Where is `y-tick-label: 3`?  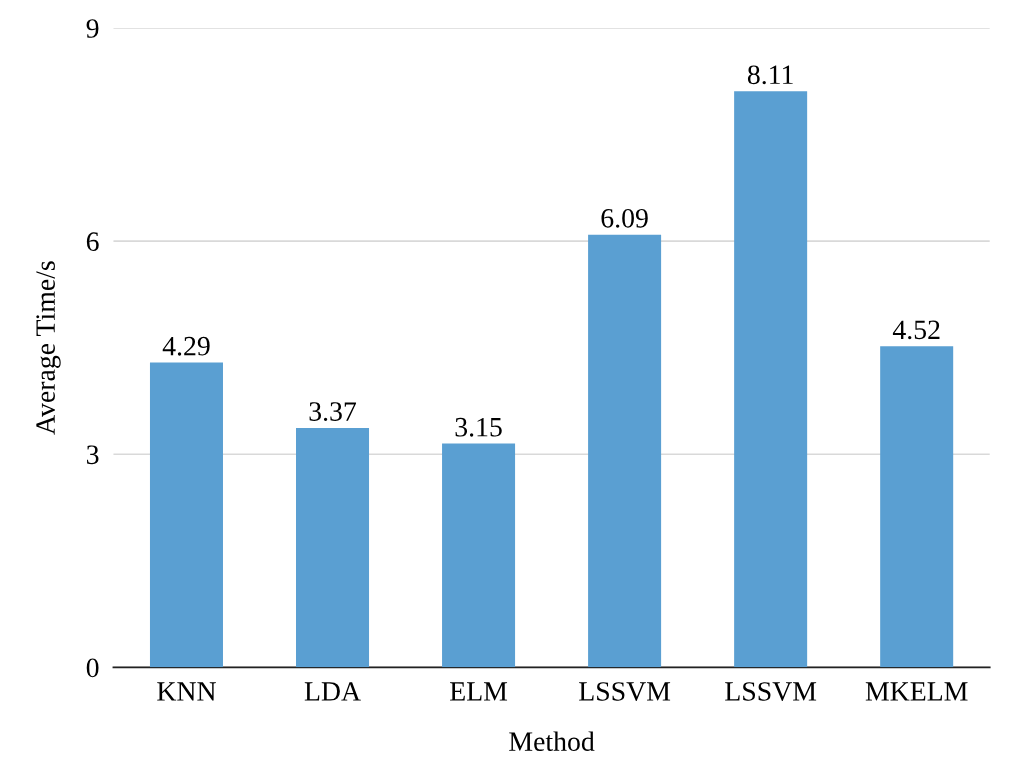
y-tick-label: 3 is located at coordinates (93, 455).